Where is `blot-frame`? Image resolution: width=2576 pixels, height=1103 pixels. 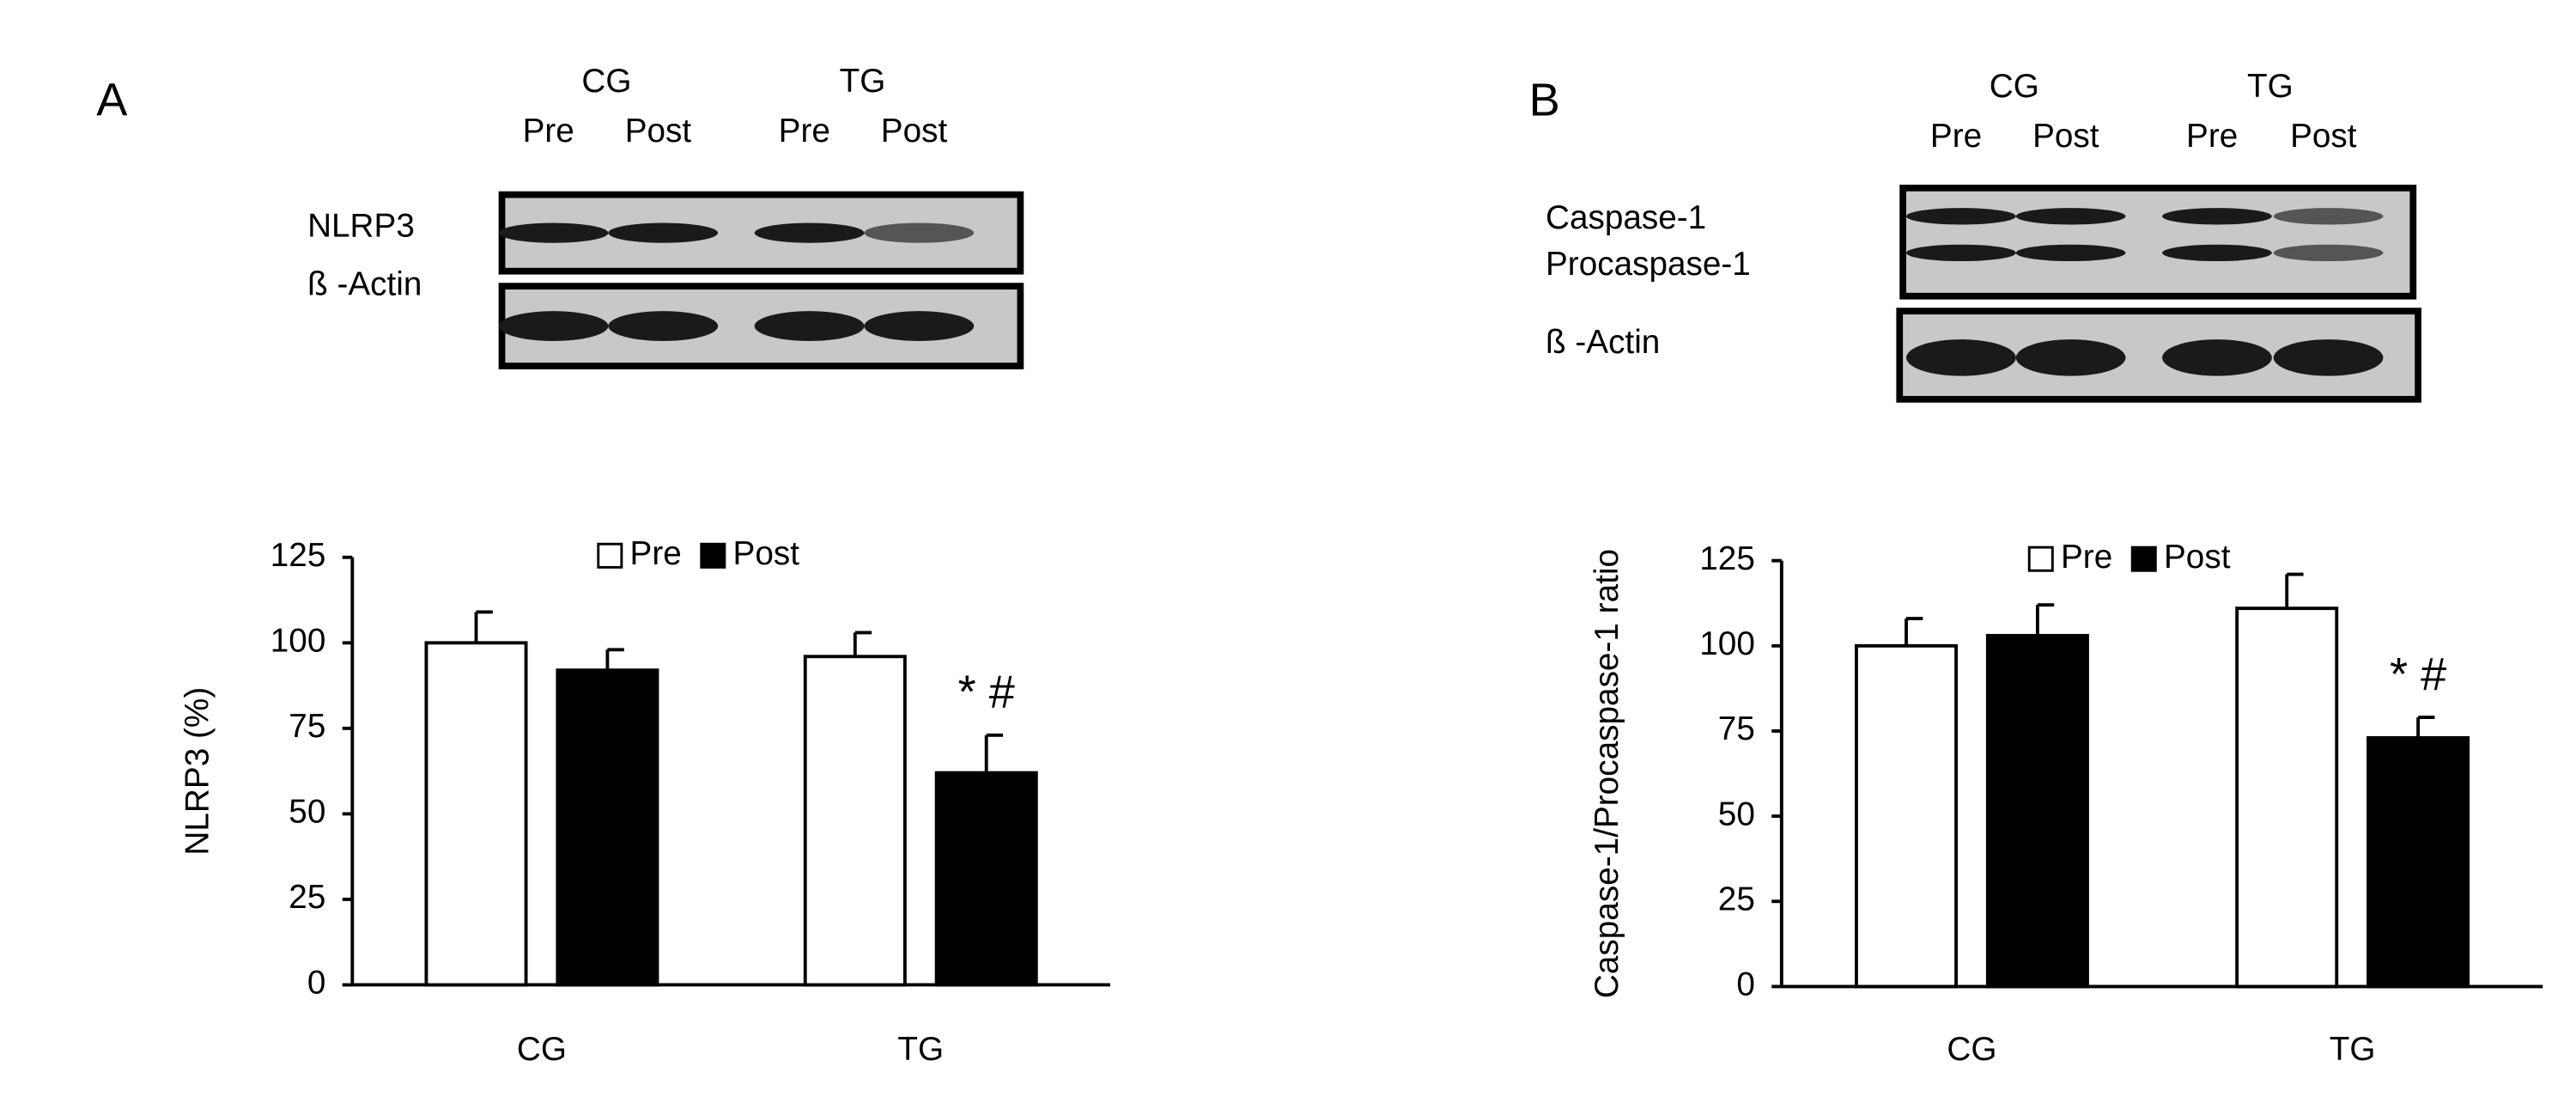
blot-frame is located at coordinates (2158, 242).